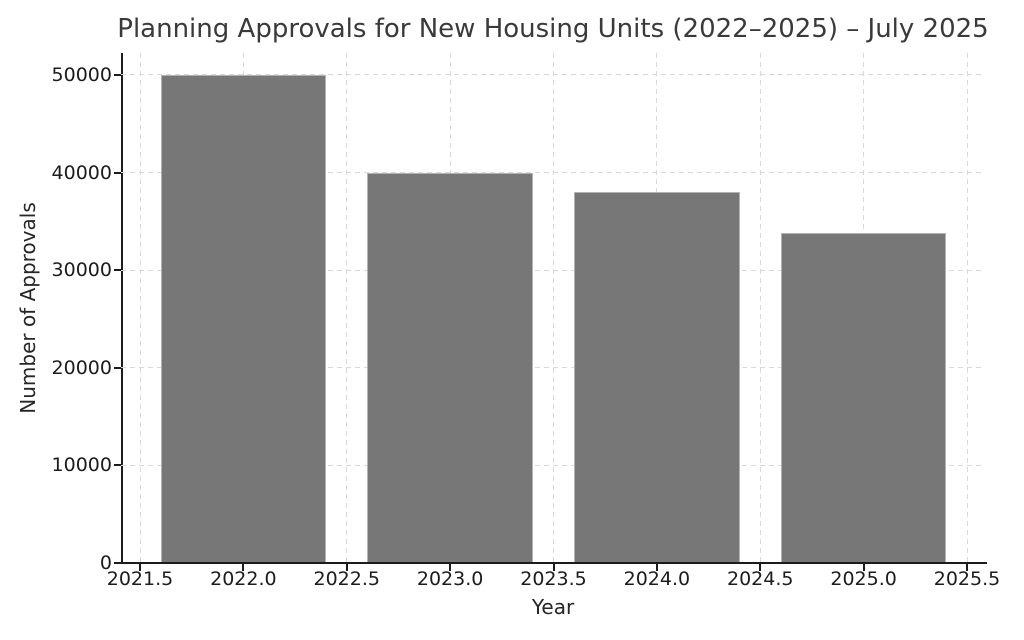  Describe the element at coordinates (760, 579) in the screenshot. I see `x-tick-label: 2024.5` at that location.